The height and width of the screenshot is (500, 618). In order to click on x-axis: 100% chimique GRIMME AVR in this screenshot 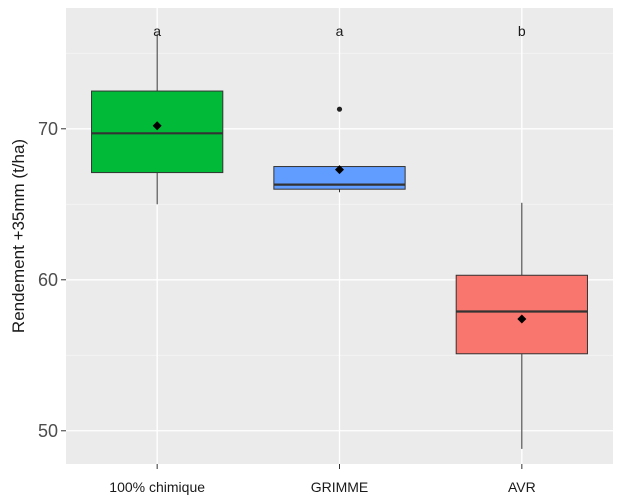, I will do `click(322, 479)`.